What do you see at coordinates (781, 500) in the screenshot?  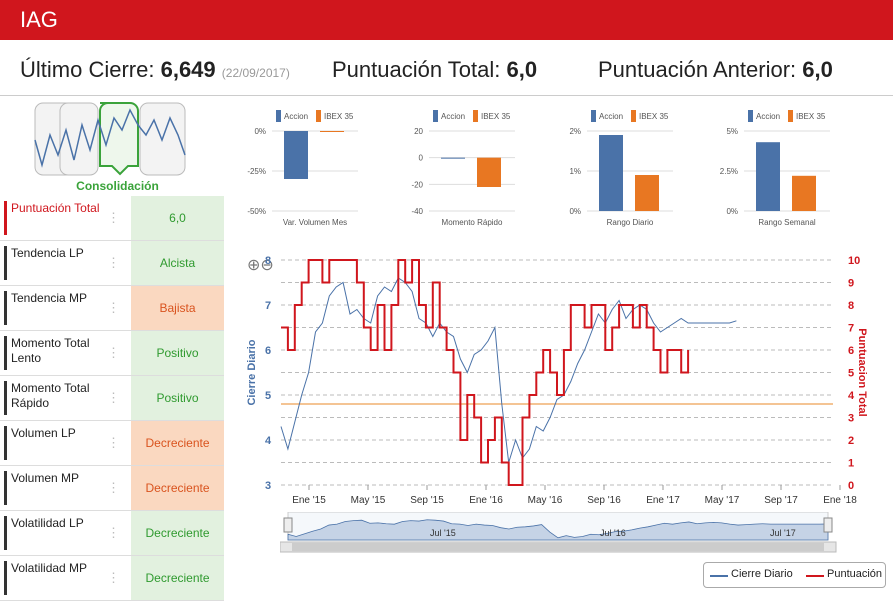 I see `x-tick: Sep '17` at bounding box center [781, 500].